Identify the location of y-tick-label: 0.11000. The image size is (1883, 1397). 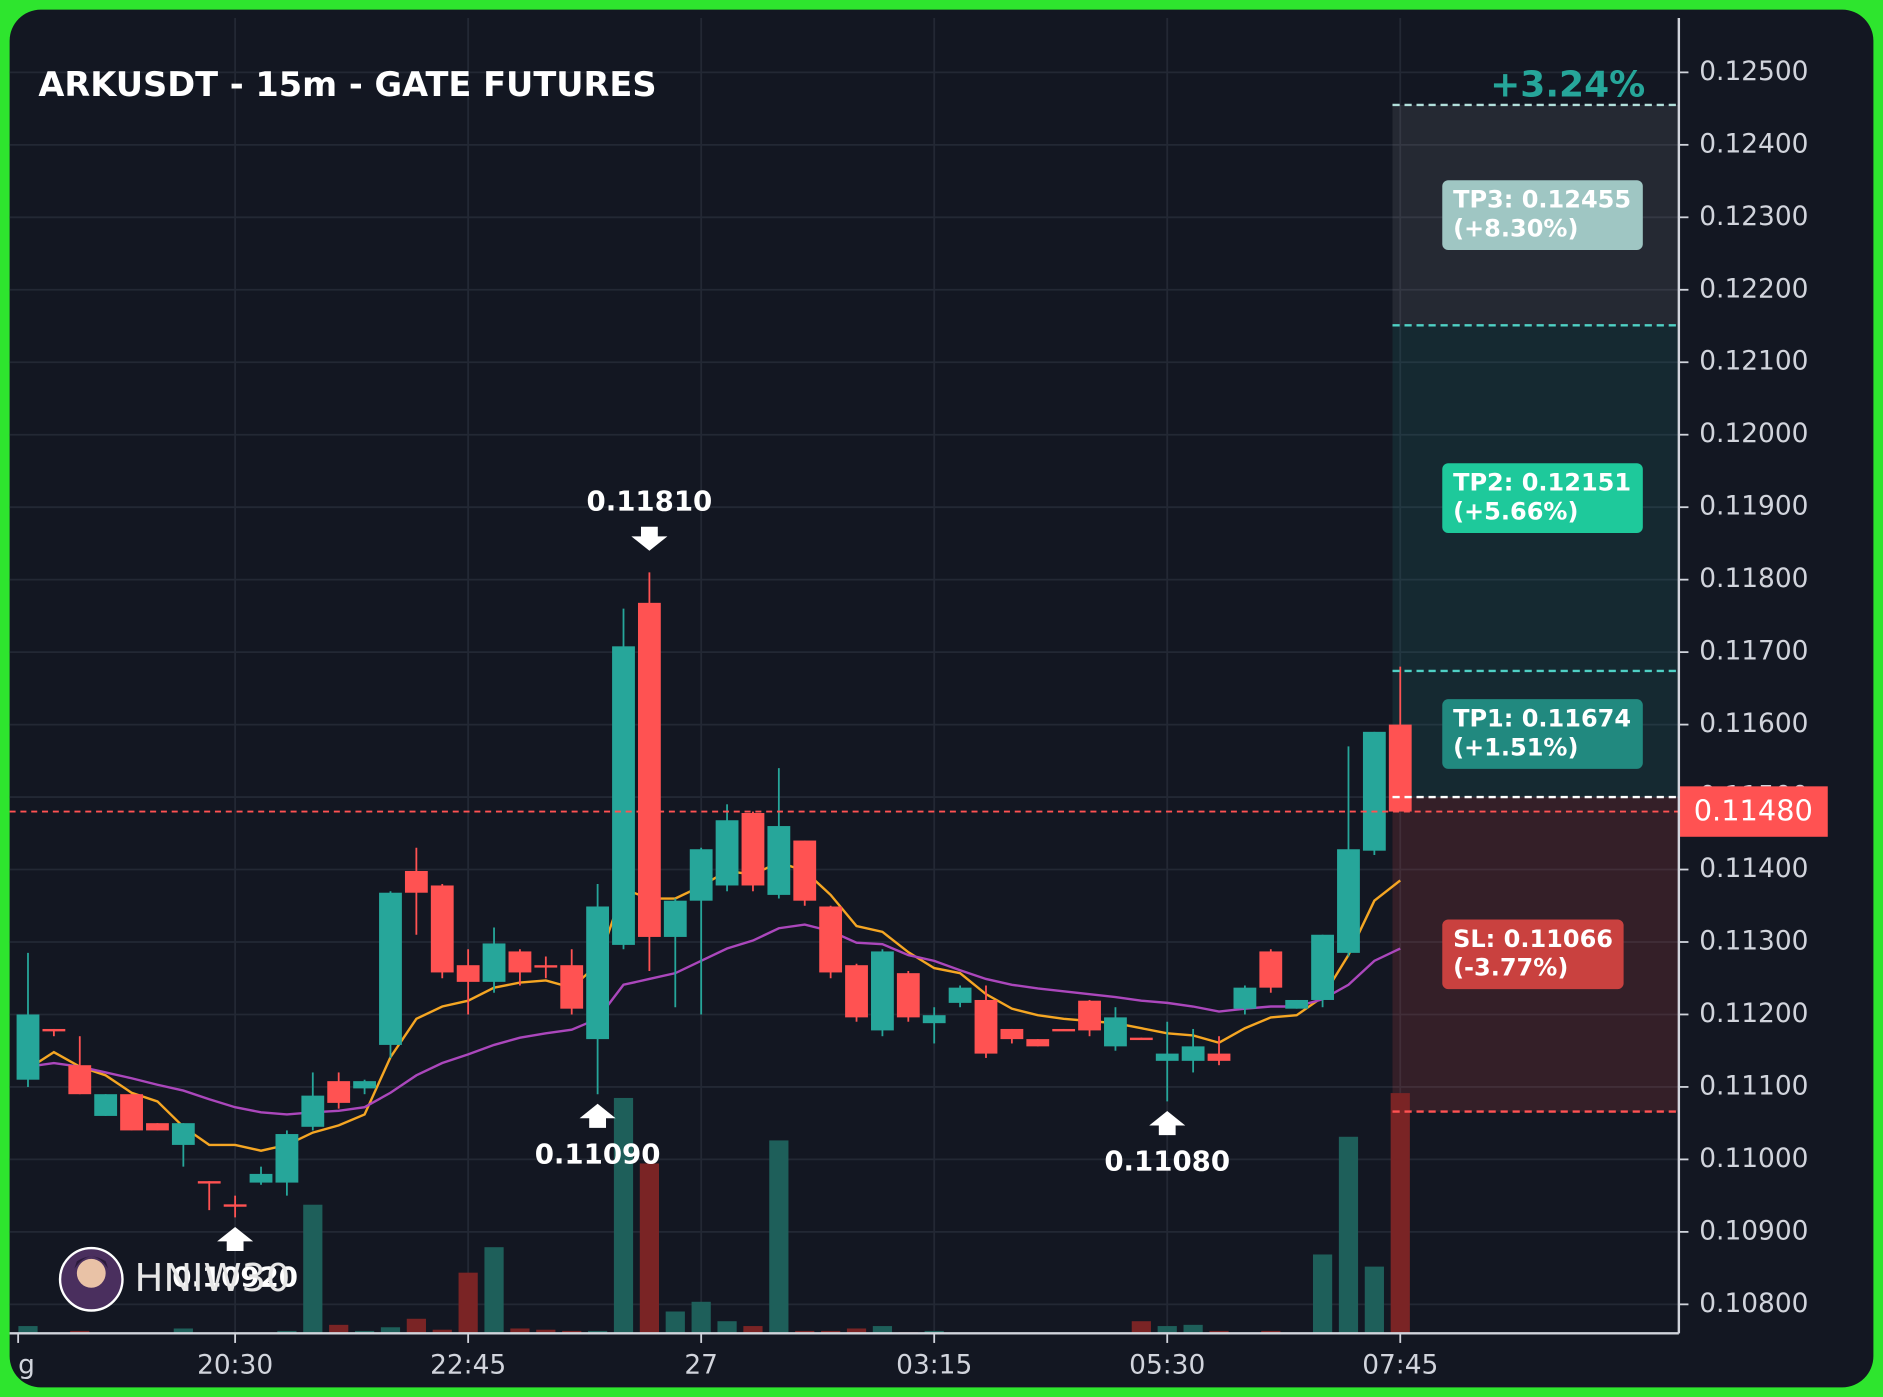
(1753, 1158).